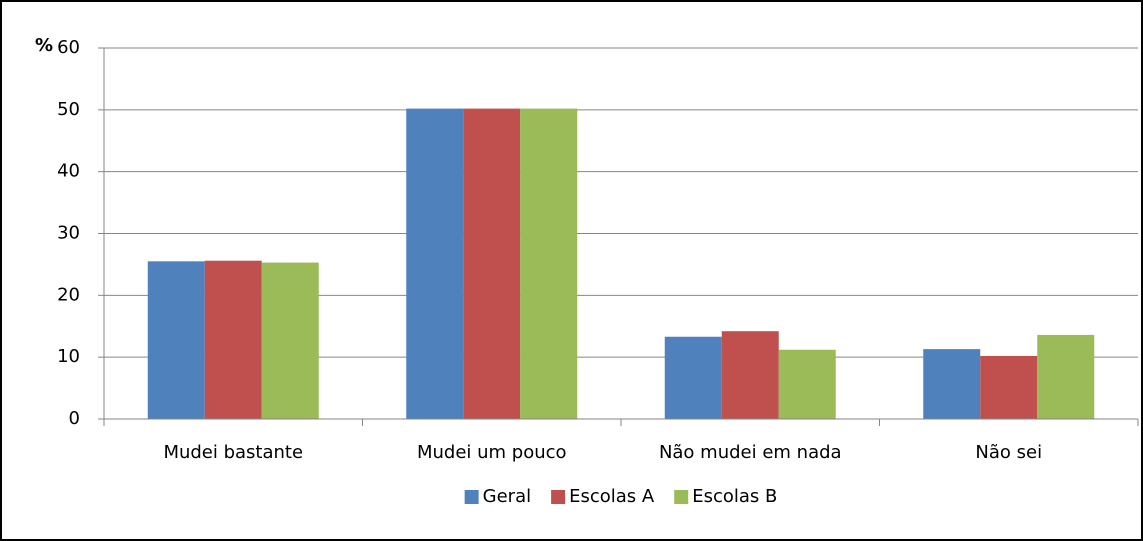  I want to click on y-tick-label: 60, so click(68, 47).